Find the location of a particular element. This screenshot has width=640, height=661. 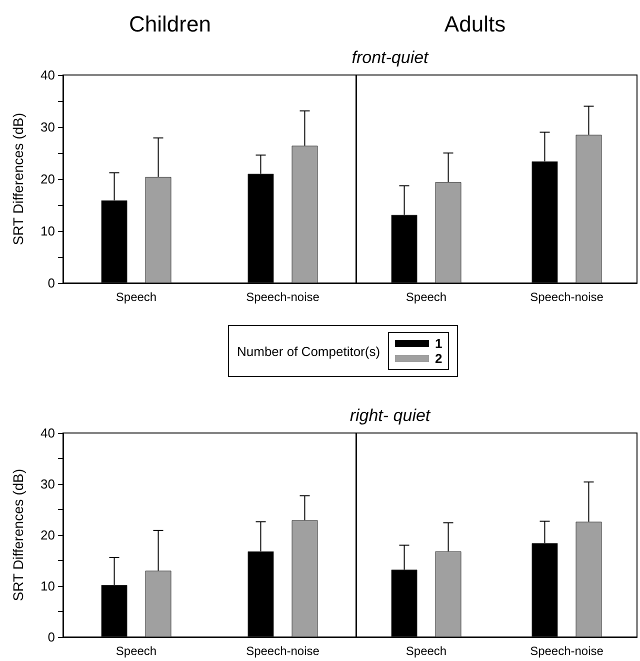

chart-subtitle: front-quiet is located at coordinates (390, 58).